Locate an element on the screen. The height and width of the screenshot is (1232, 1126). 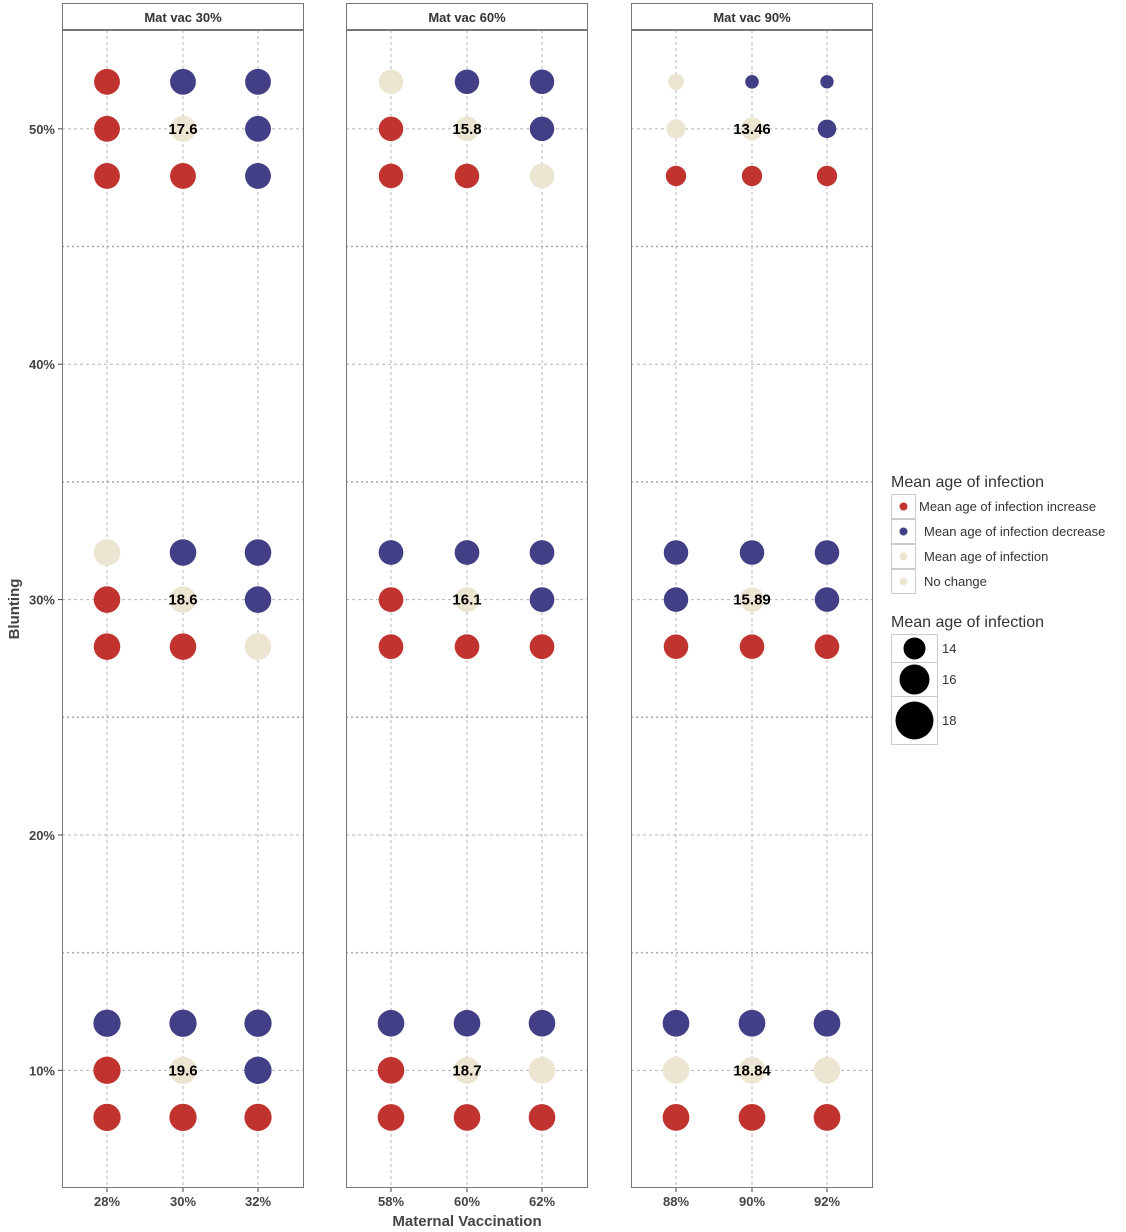
legend-size-swatch is located at coordinates (914, 720).